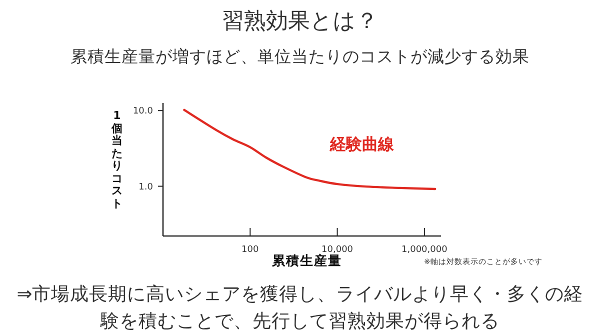 This screenshot has width=600, height=334. What do you see at coordinates (300, 308) in the screenshot?
I see `text: ⇒市場成長期に高いシェアを獲得し、ライバルより早く・多くの経験を積むことで、先行して習熟効果が得られる` at bounding box center [300, 308].